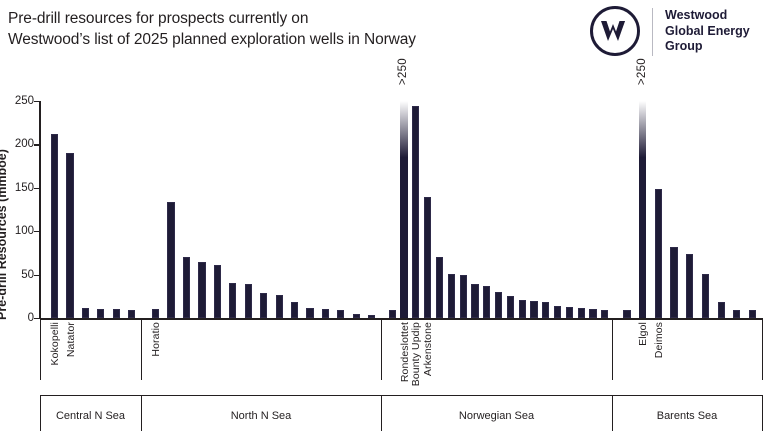 The height and width of the screenshot is (431, 766). What do you see at coordinates (687, 416) in the screenshot?
I see `region-label: Barents Sea` at bounding box center [687, 416].